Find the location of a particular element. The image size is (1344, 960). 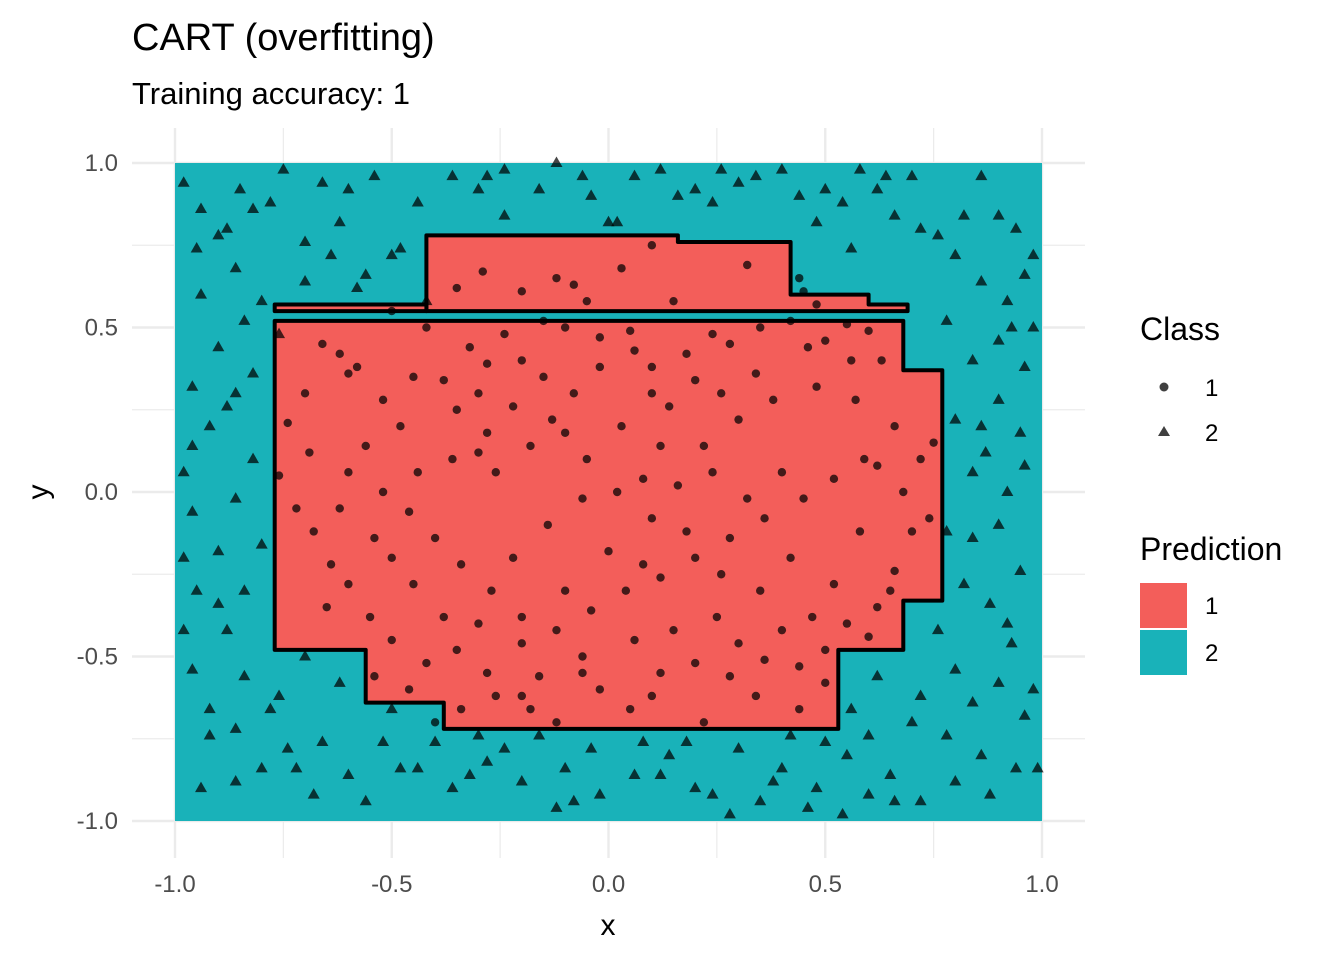

legend-prediction: Prediction 1 2 is located at coordinates (1211, 603).